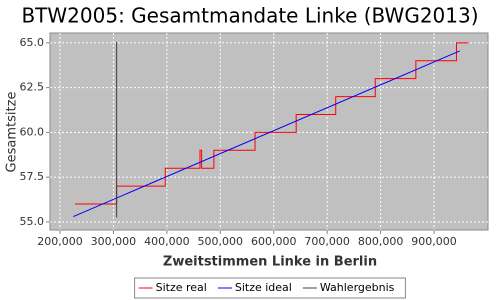  What do you see at coordinates (167, 241) in the screenshot?
I see `x-tick-label: 400,000` at bounding box center [167, 241].